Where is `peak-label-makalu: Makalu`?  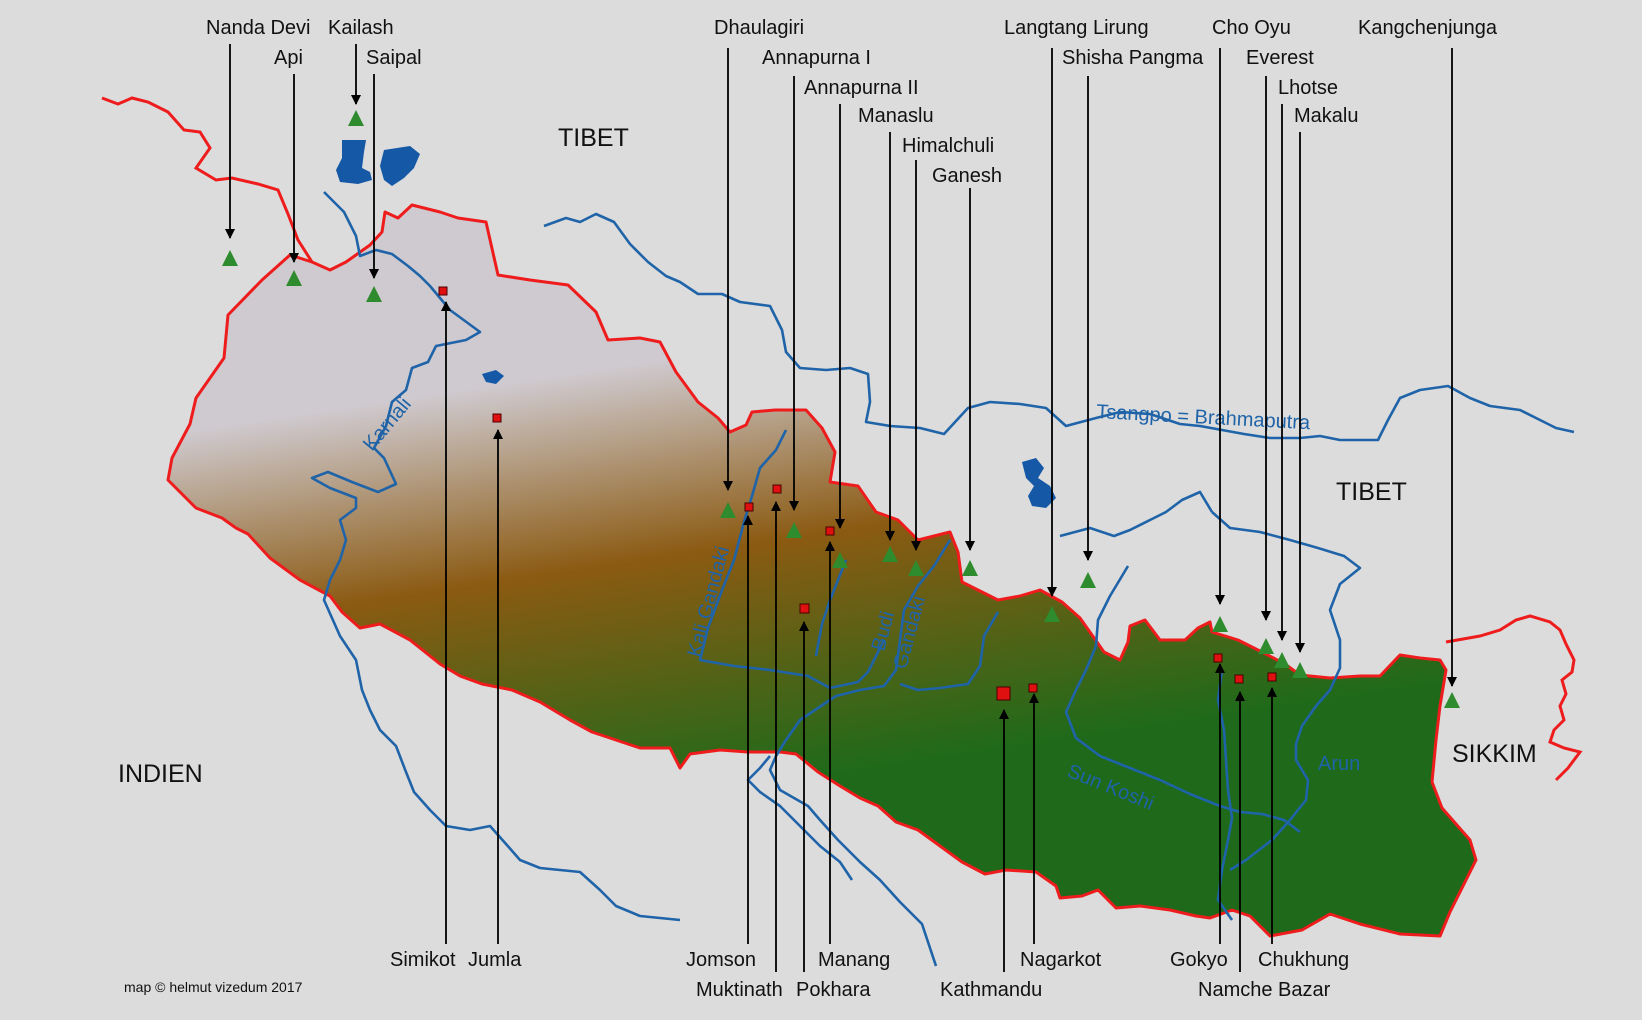
peak-label-makalu: Makalu is located at coordinates (1326, 116).